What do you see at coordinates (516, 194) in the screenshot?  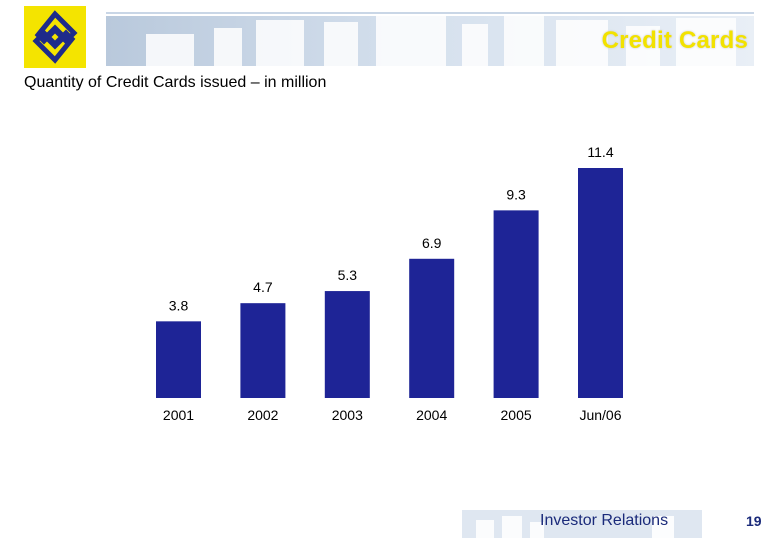 I see `data-label: 9.3` at bounding box center [516, 194].